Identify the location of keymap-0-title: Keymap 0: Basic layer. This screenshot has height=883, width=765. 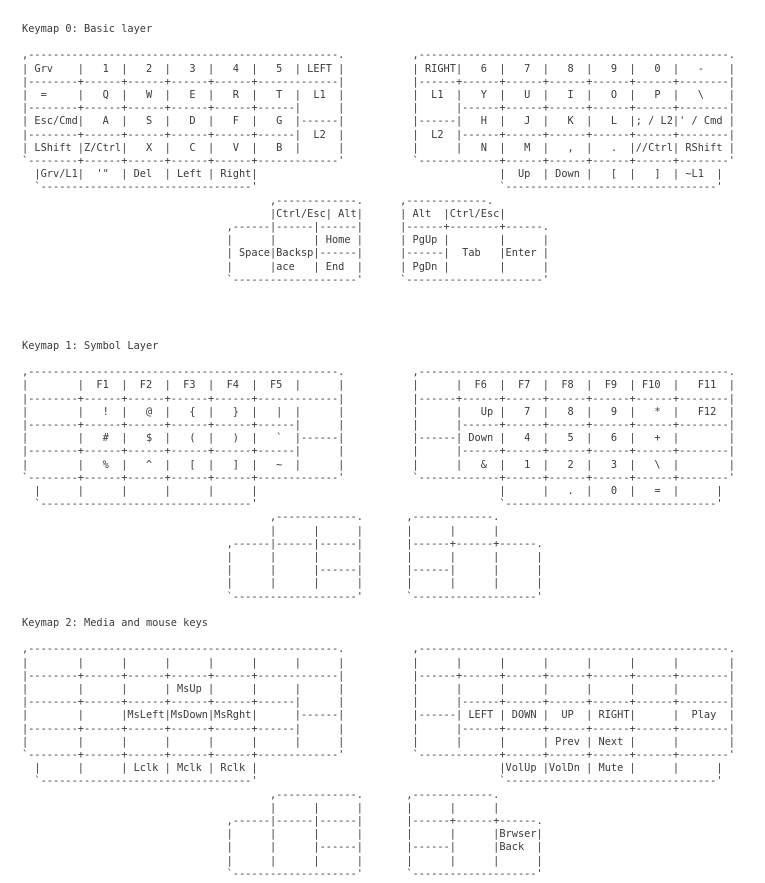
(87, 29).